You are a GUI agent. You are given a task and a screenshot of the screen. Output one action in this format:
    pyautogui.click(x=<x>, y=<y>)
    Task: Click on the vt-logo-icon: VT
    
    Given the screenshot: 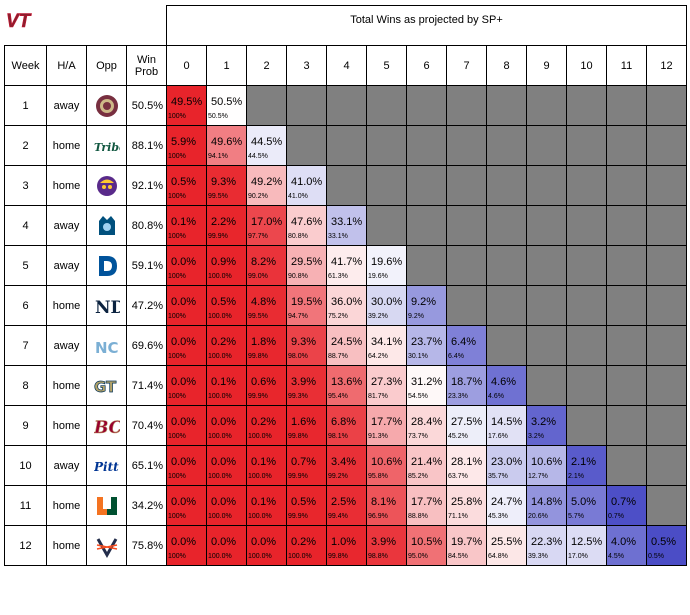 What is the action you would take?
    pyautogui.click(x=19, y=22)
    